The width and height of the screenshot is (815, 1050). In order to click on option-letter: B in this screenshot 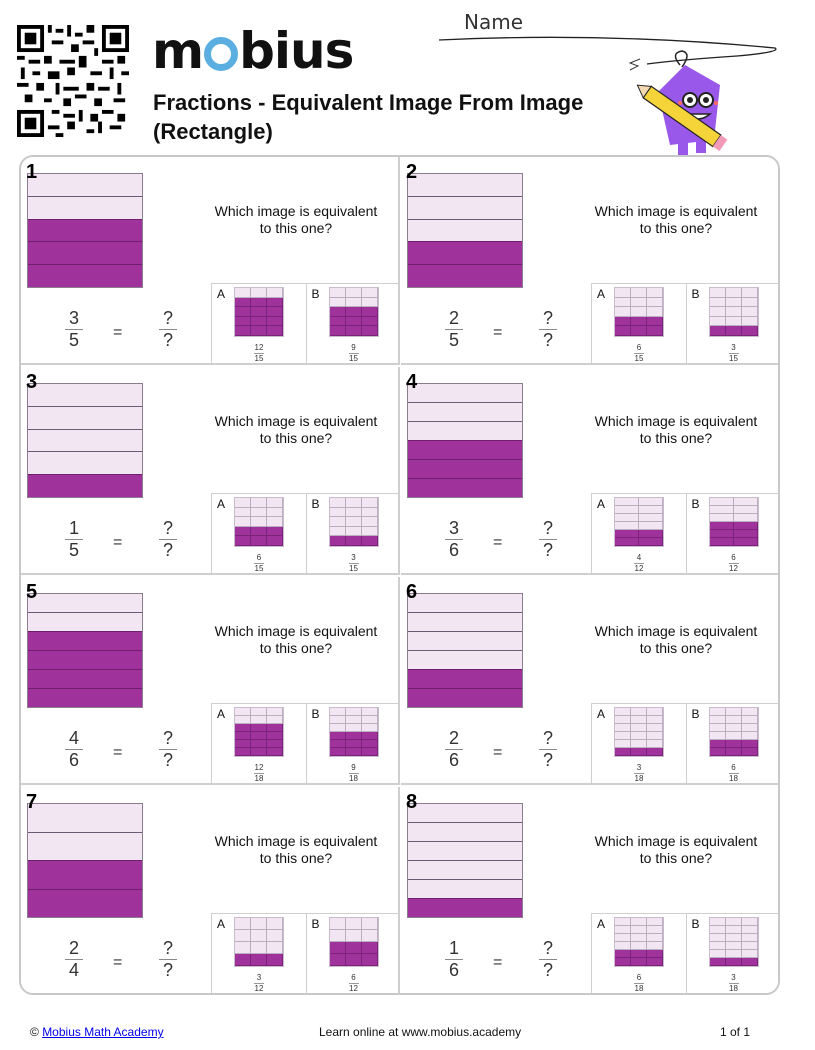, I will do `click(315, 924)`.